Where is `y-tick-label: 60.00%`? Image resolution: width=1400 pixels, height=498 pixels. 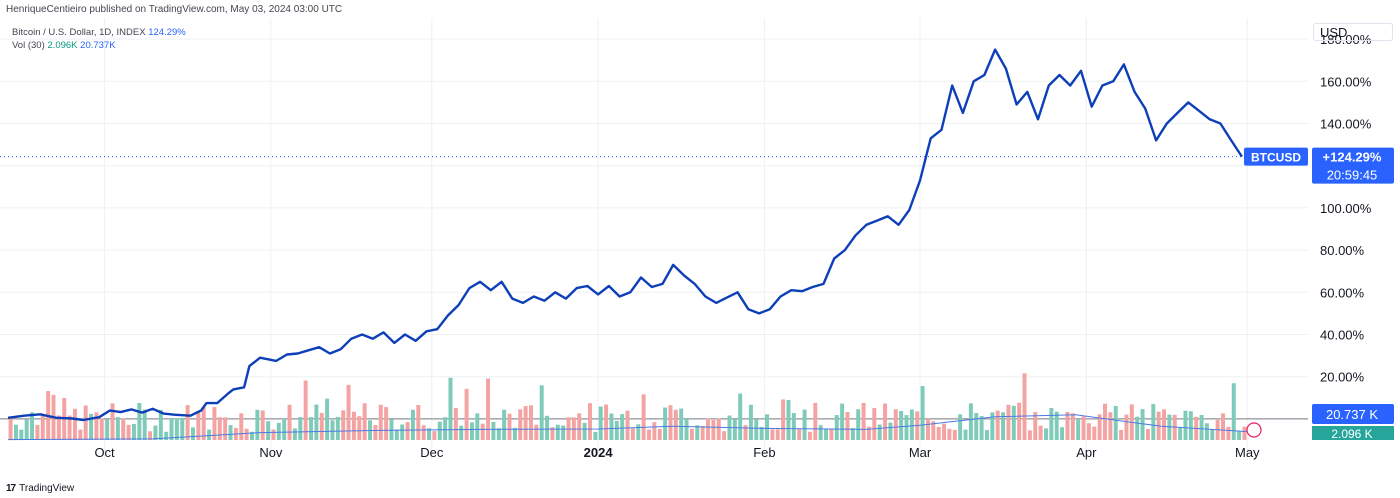 y-tick-label: 60.00% is located at coordinates (1342, 292).